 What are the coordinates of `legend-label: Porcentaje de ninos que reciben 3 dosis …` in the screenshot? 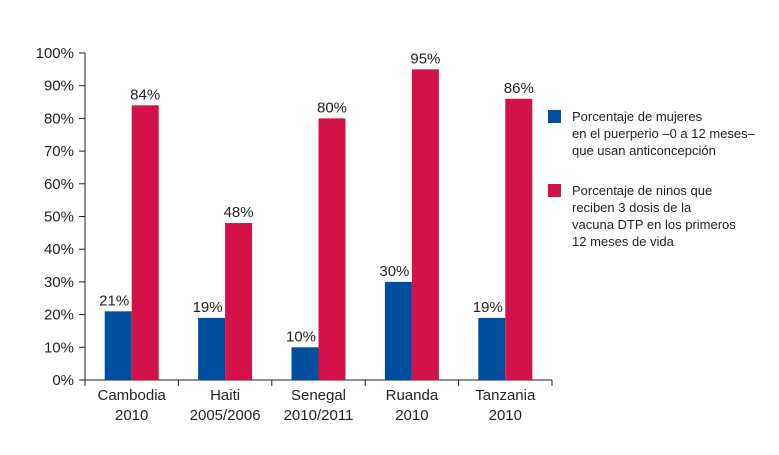 It's located at (654, 216).